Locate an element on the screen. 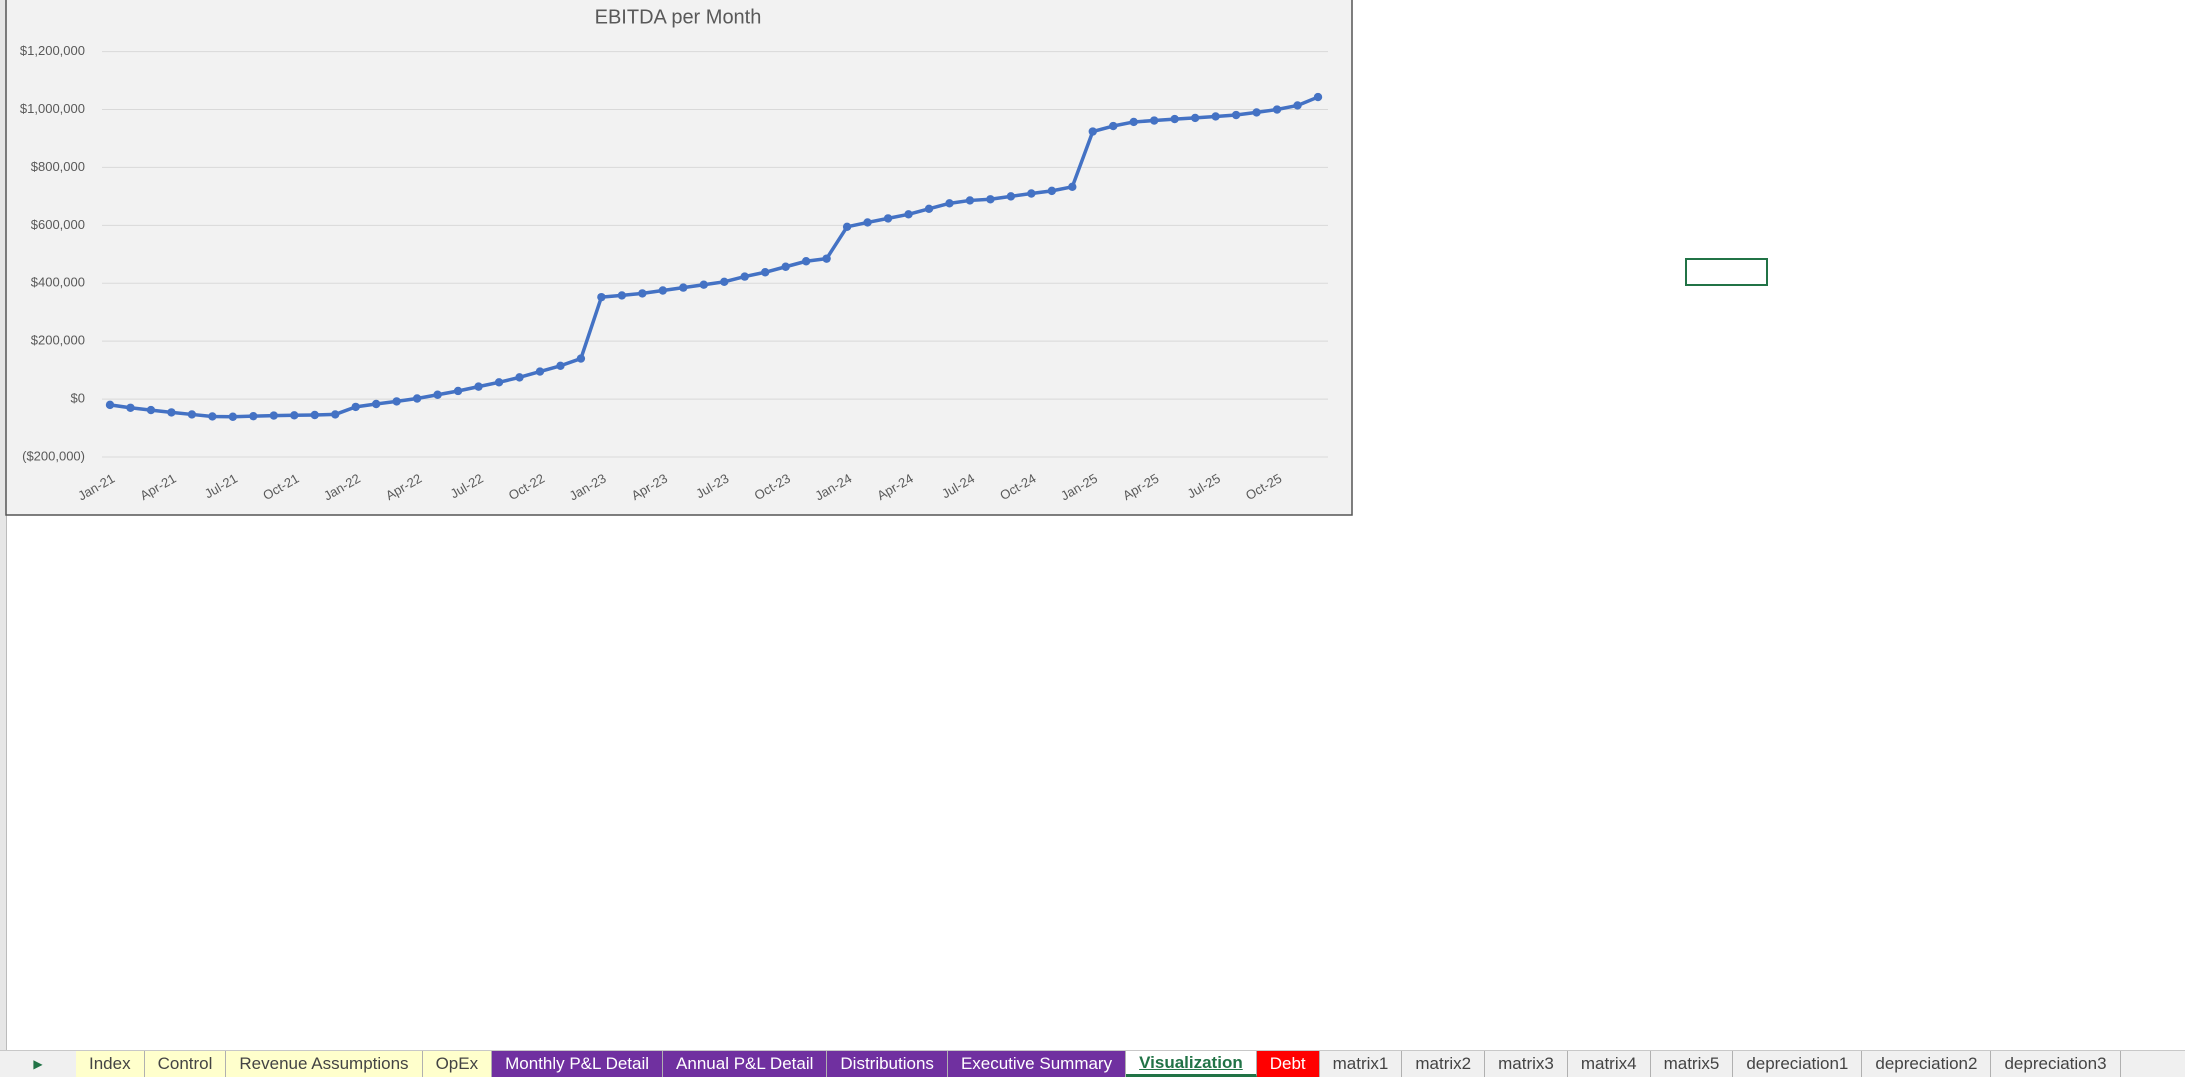 The height and width of the screenshot is (1077, 2185). sheet-tab: OpEx is located at coordinates (457, 1064).